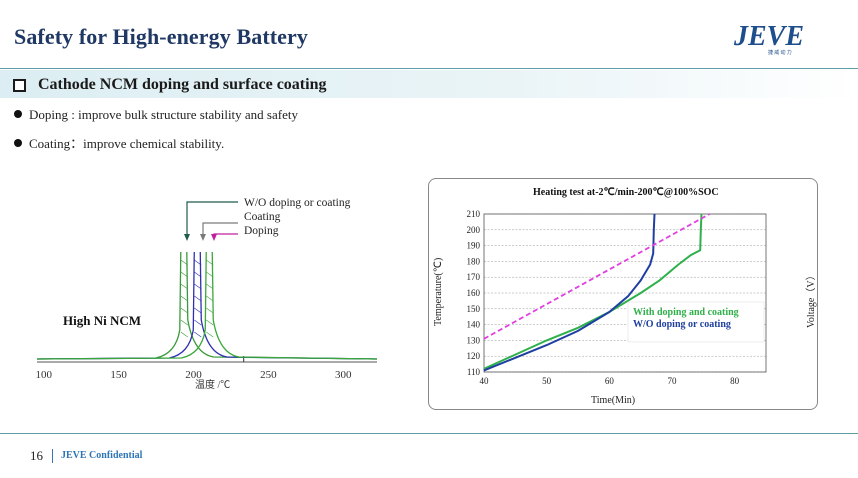 This screenshot has height=478, width=858. What do you see at coordinates (610, 381) in the screenshot?
I see `x-tick-label: 60` at bounding box center [610, 381].